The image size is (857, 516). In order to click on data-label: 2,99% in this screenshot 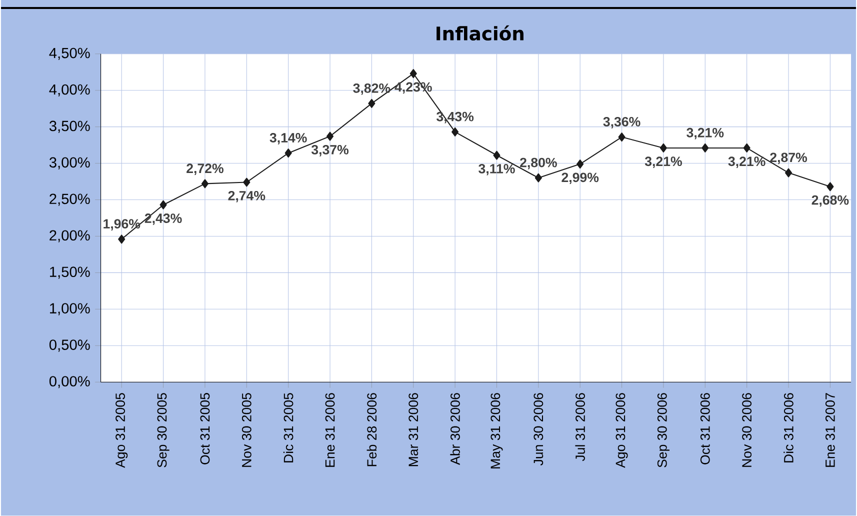, I will do `click(580, 178)`.